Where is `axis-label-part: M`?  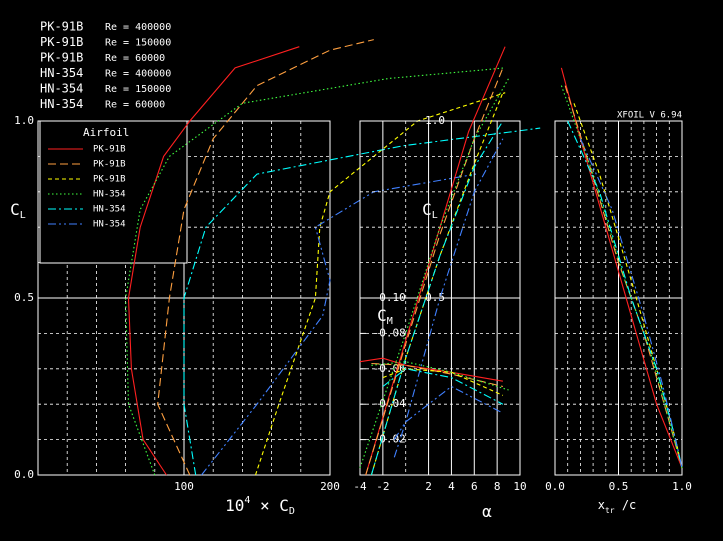 axis-label-part: M is located at coordinates (390, 321).